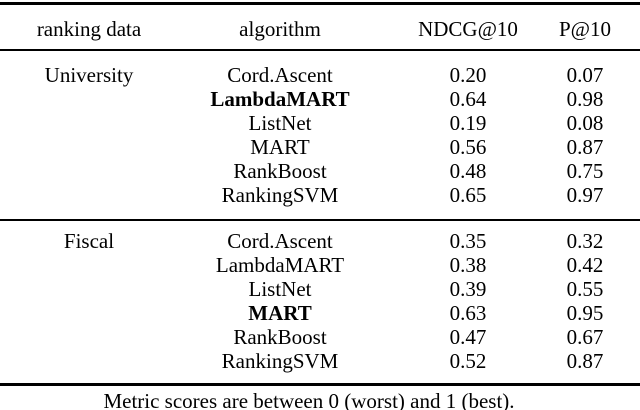  I want to click on p10-cell: 0.95, so click(585, 313).